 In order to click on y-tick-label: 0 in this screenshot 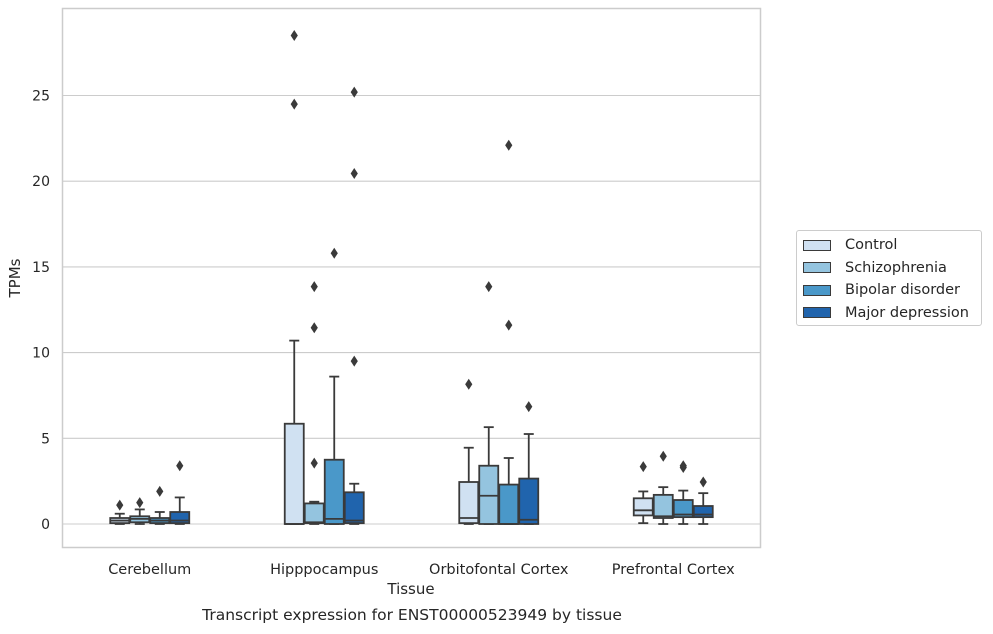, I will do `click(45, 525)`.